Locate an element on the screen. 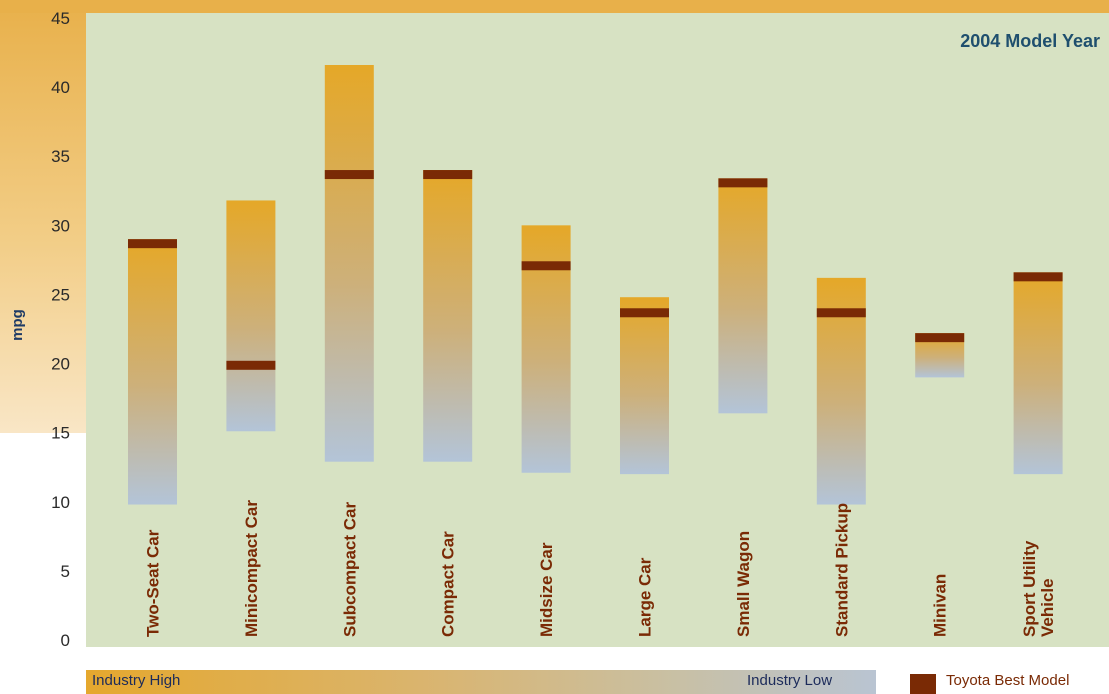 Image resolution: width=1109 pixels, height=694 pixels. legend-industry-high: Industry High is located at coordinates (136, 680).